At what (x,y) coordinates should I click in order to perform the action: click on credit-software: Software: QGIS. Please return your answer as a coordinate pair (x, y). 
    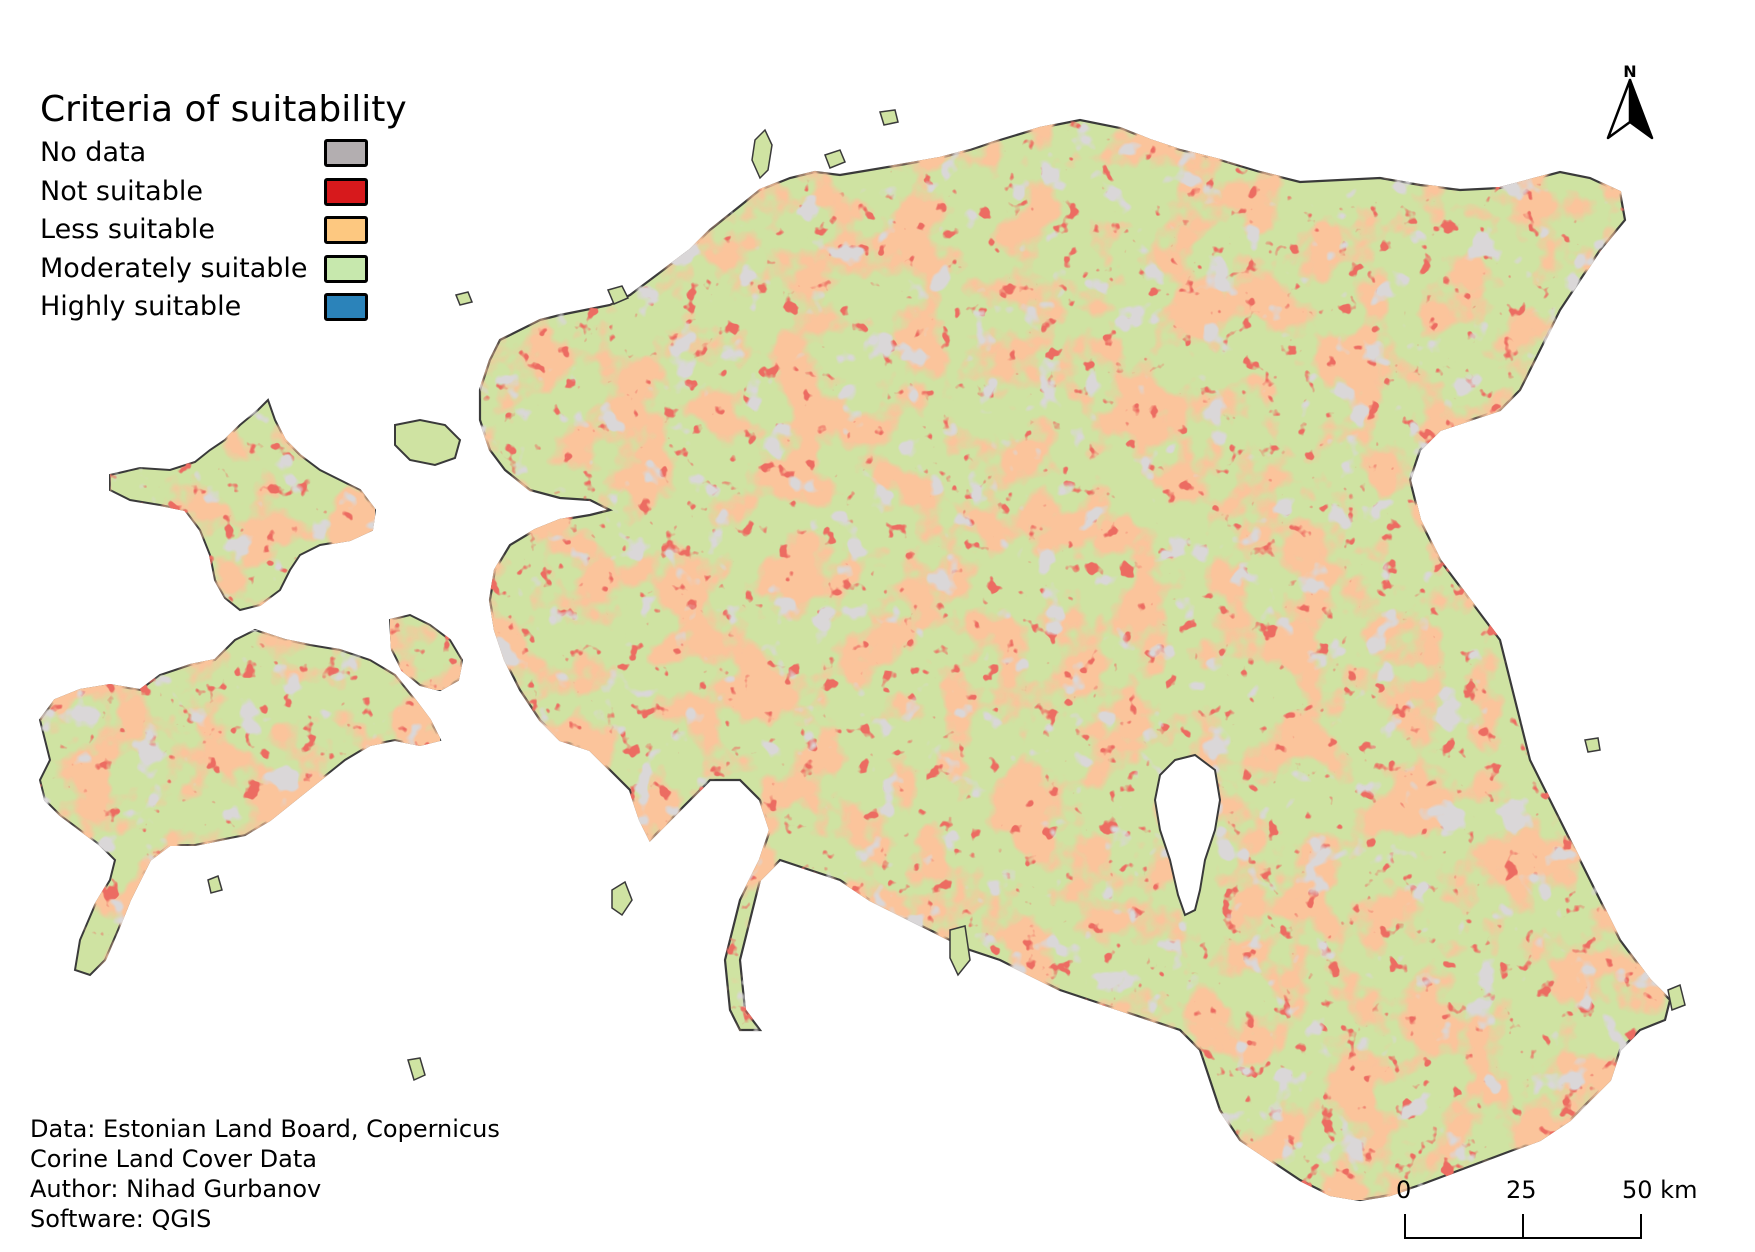
    Looking at the image, I should click on (121, 1219).